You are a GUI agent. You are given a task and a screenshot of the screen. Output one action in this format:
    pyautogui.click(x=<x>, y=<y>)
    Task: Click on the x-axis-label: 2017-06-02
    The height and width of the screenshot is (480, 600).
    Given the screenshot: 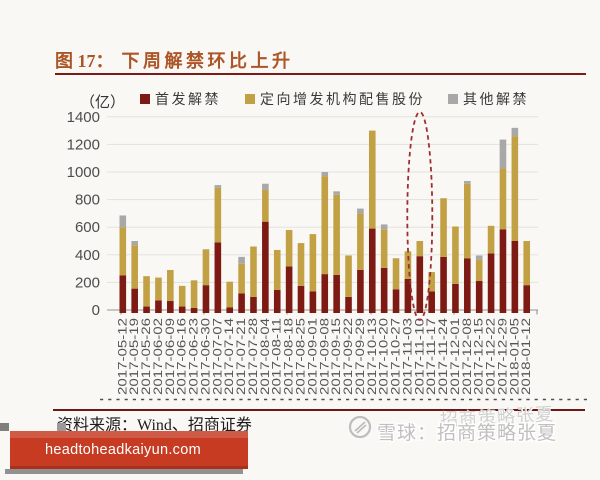 What is the action you would take?
    pyautogui.click(x=158, y=356)
    